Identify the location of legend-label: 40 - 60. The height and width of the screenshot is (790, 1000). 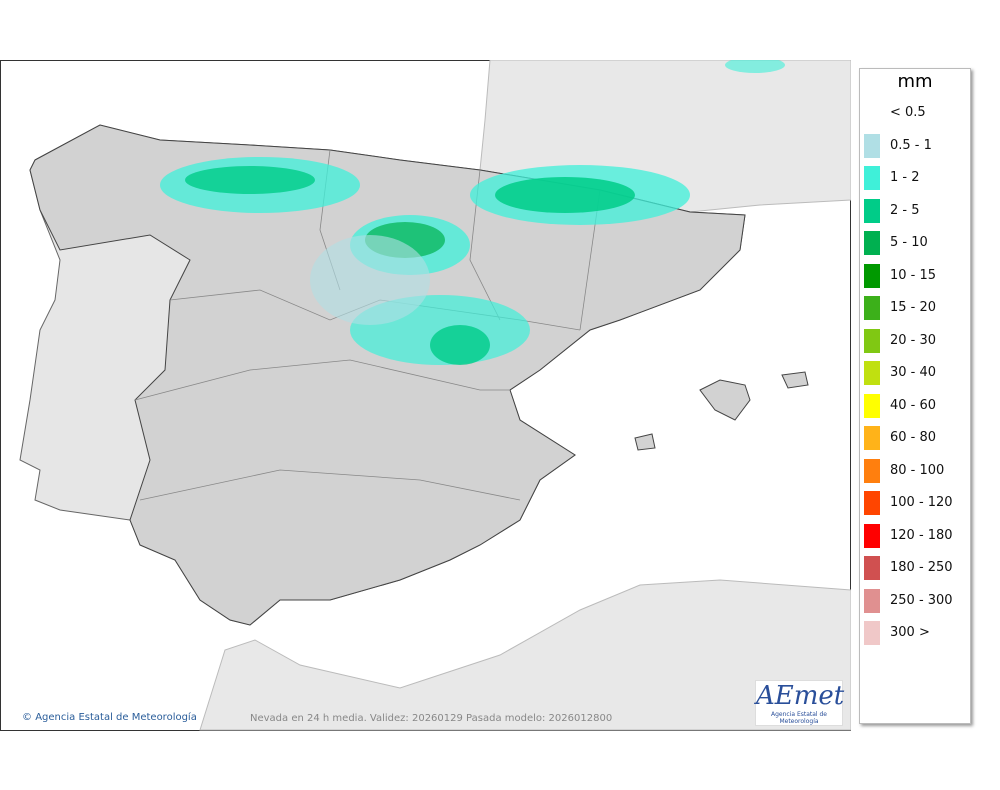
(913, 405).